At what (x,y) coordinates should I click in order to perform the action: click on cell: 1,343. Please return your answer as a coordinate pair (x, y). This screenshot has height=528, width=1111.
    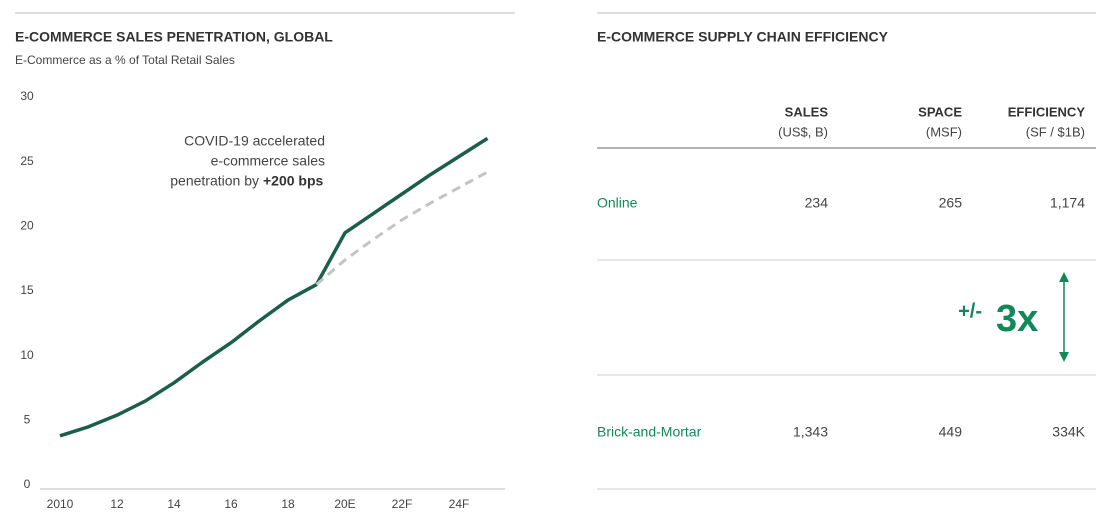
    Looking at the image, I should click on (810, 432).